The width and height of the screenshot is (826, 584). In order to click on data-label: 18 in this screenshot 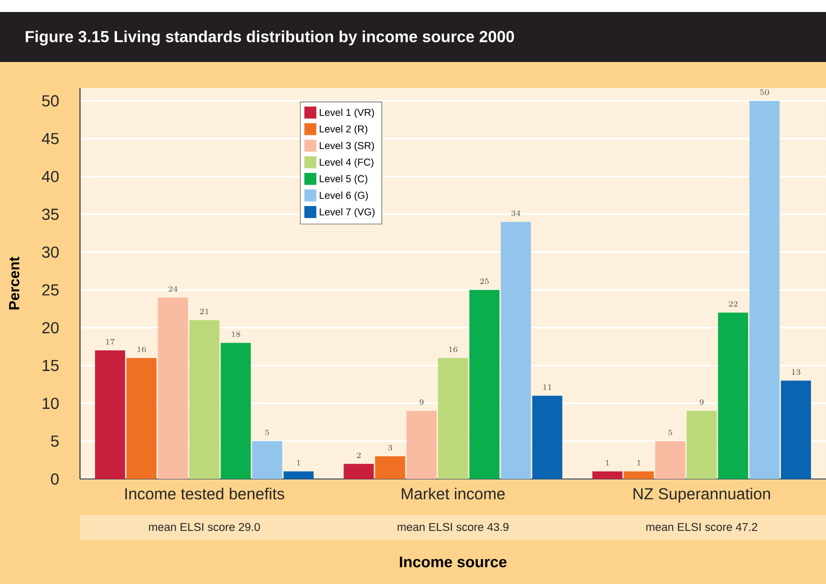, I will do `click(236, 334)`.